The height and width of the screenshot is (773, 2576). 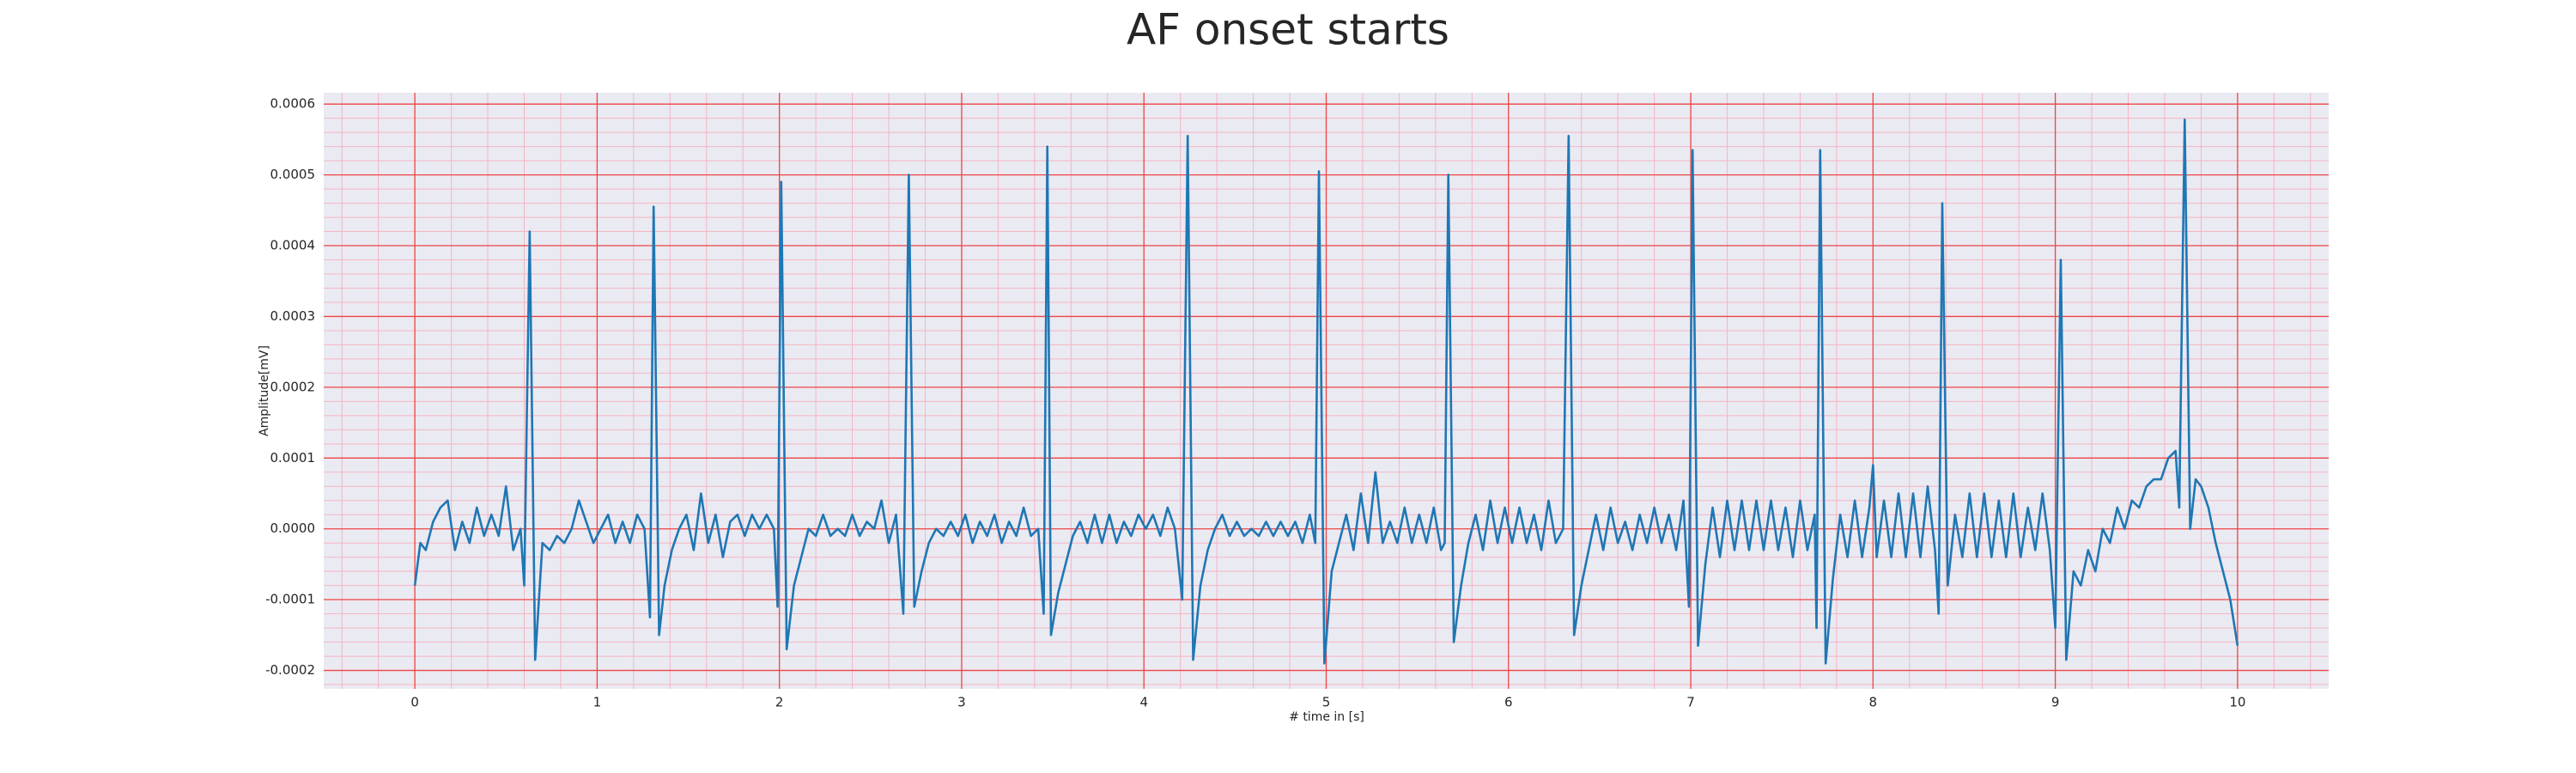 I want to click on x-tick-label: 7, so click(x=1690, y=702).